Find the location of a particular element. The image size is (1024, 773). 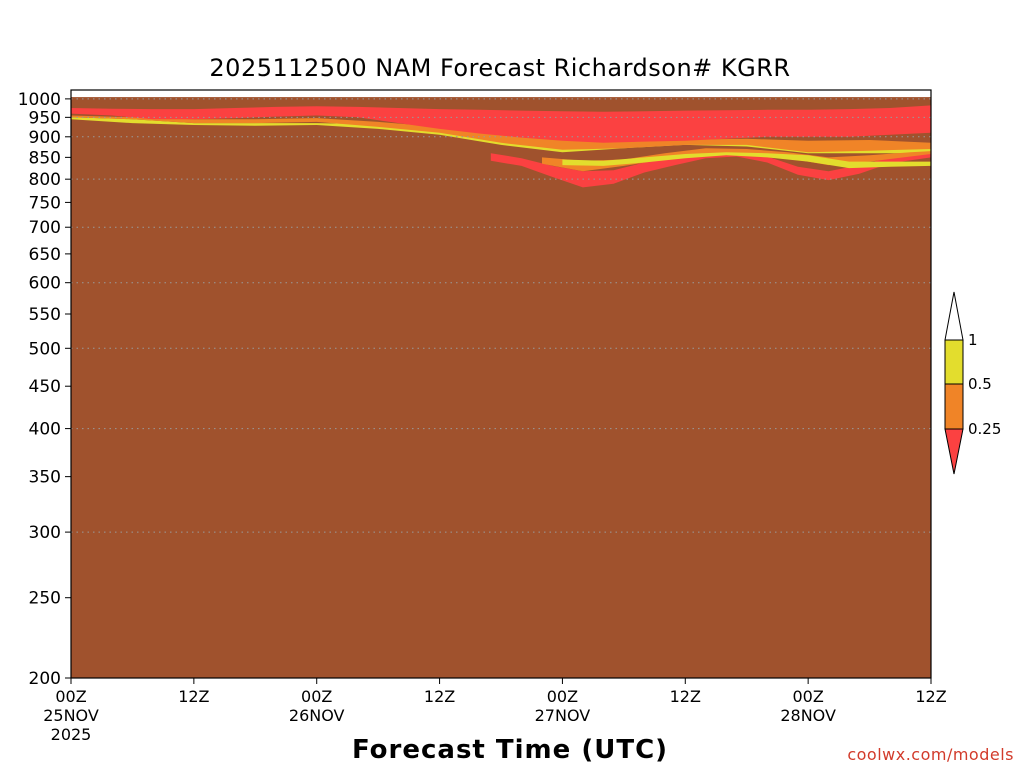

x-tick-label: 26NOV is located at coordinates (317, 715).